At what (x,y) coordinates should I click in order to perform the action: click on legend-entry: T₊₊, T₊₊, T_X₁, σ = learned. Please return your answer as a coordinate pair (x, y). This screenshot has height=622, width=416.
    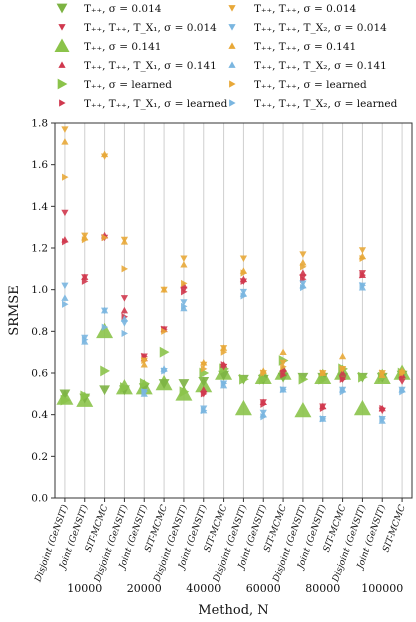
    Looking at the image, I should click on (156, 104).